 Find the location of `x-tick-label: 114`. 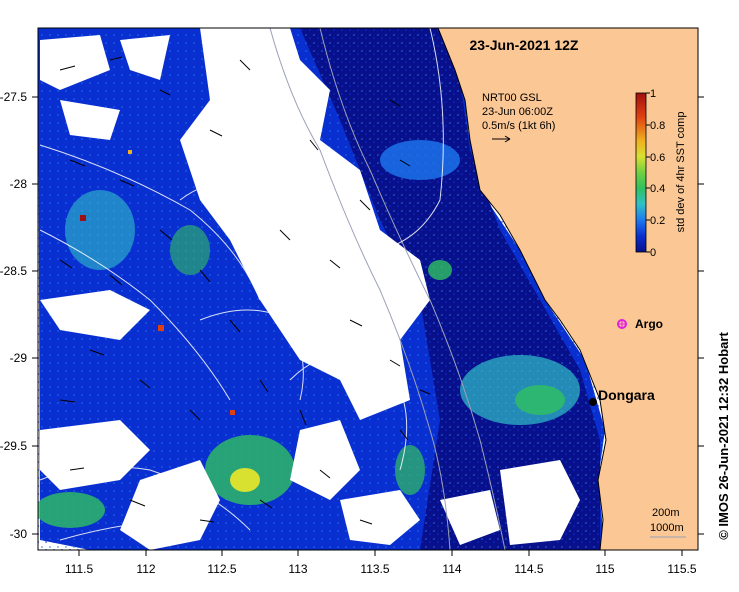

x-tick-label: 114 is located at coordinates (451, 569).